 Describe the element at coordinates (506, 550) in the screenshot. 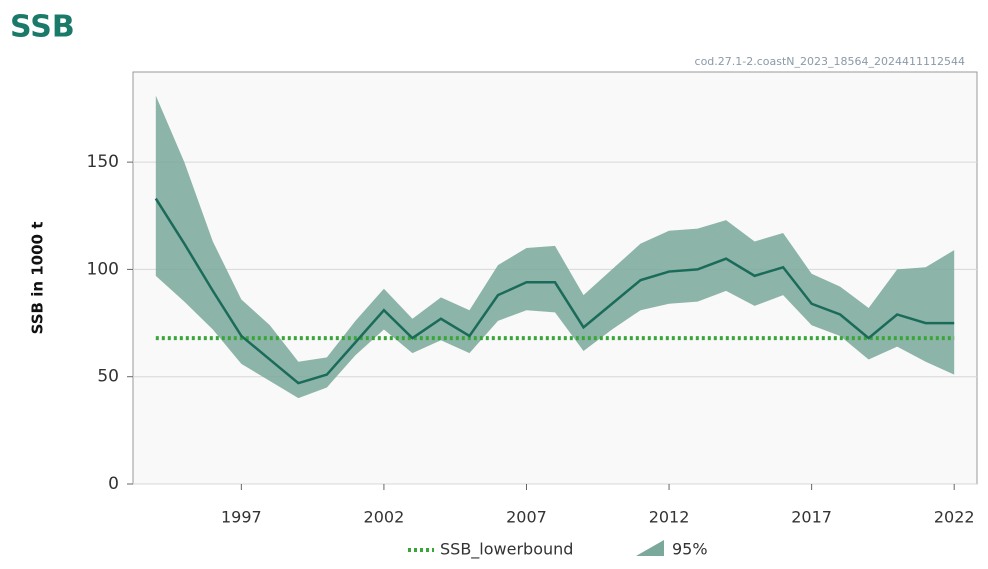

I see `legend-label: SSB_lowerbound` at that location.